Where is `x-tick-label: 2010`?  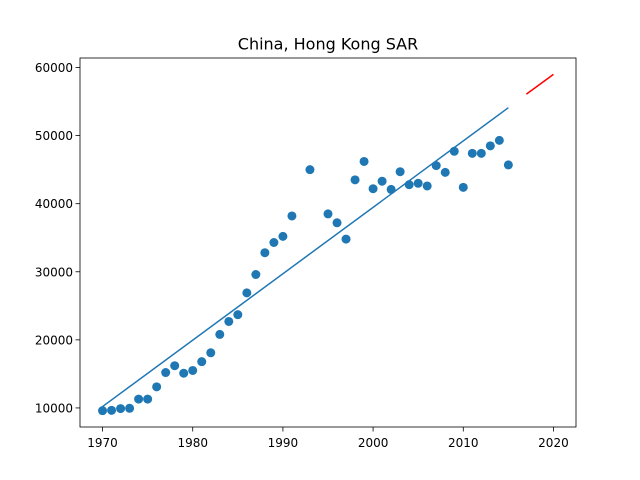 x-tick-label: 2010 is located at coordinates (463, 443).